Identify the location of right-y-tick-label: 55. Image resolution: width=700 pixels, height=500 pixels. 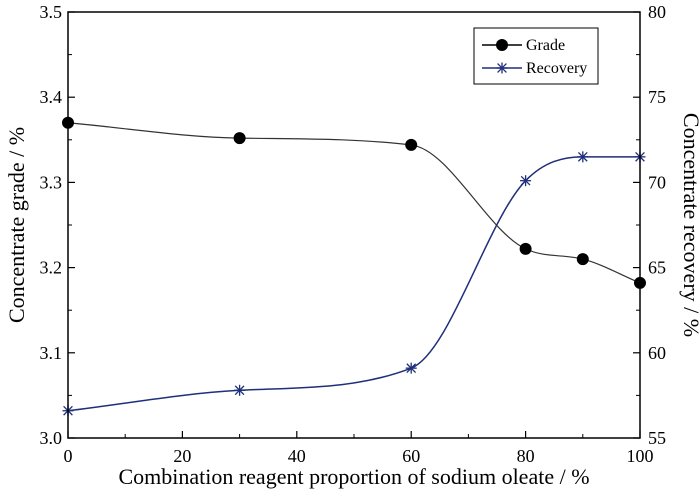
(657, 438).